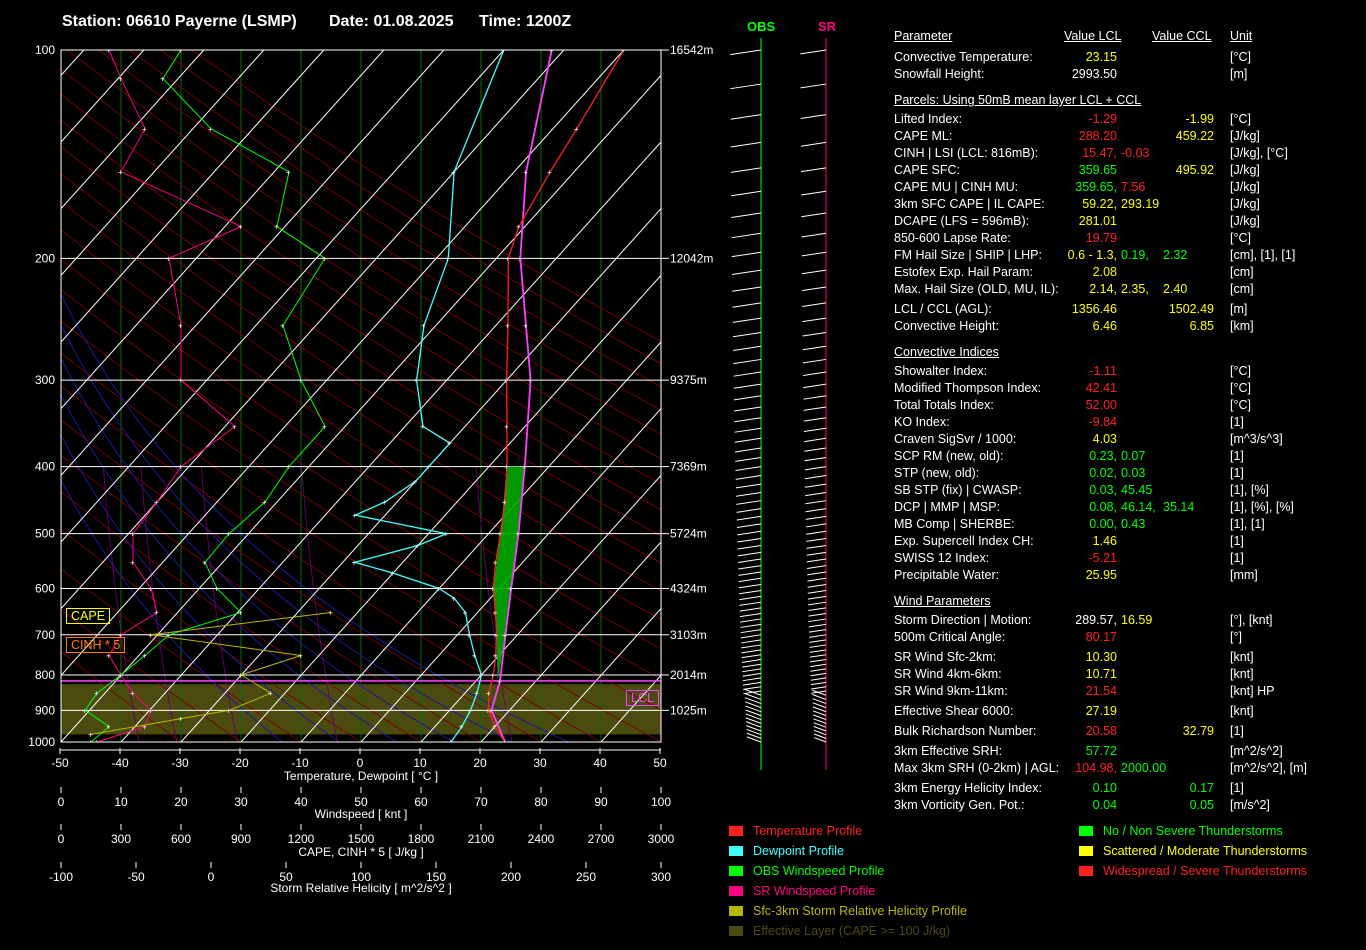 The width and height of the screenshot is (1366, 950). I want to click on table-row: Exp. Supercell Index CH: 1.46 [1], so click(1130, 541).